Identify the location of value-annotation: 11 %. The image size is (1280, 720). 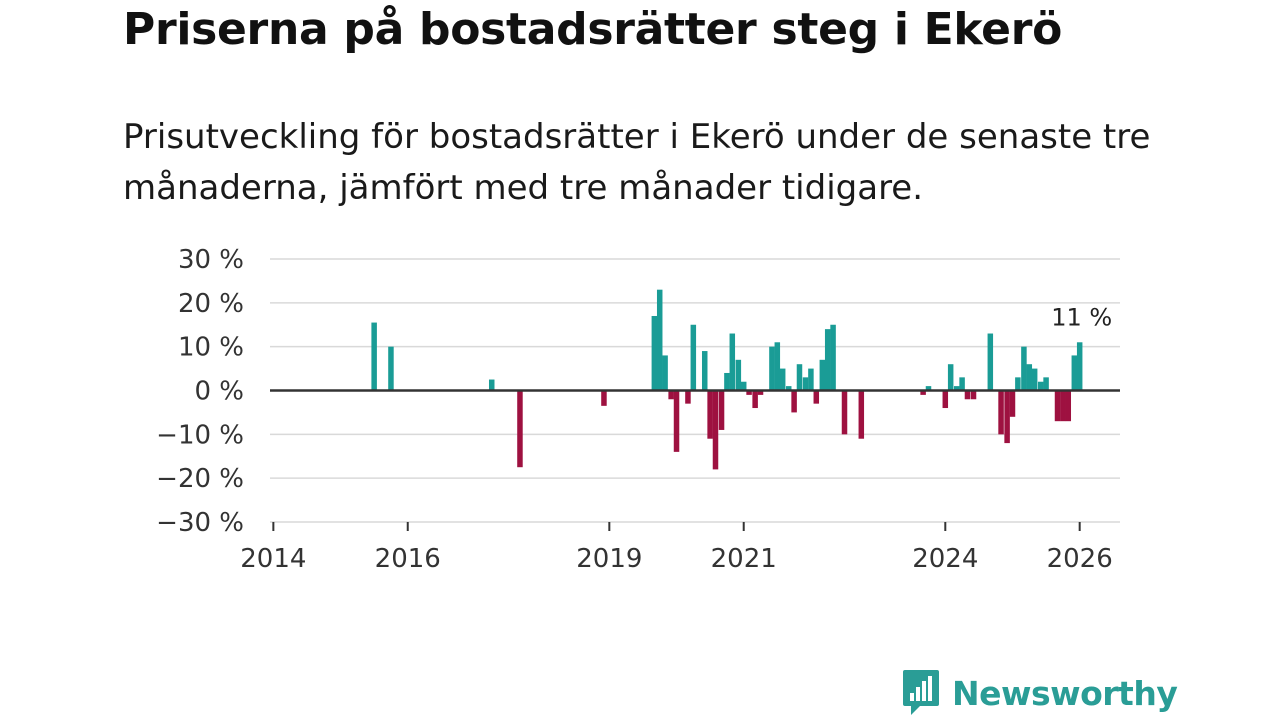
(1081, 317).